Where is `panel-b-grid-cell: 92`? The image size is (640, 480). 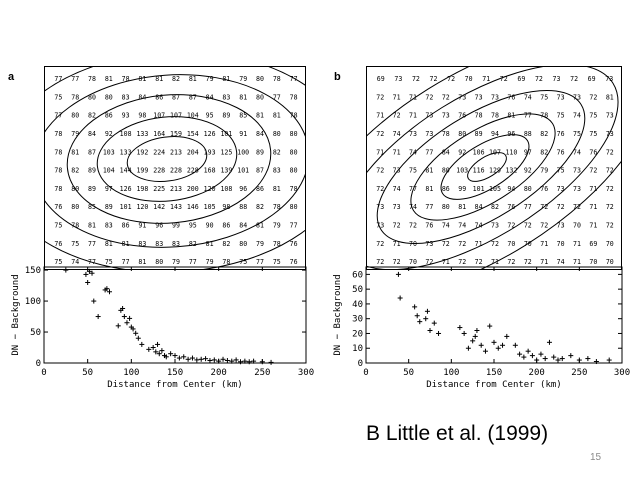 panel-b-grid-cell: 92 is located at coordinates (528, 171).